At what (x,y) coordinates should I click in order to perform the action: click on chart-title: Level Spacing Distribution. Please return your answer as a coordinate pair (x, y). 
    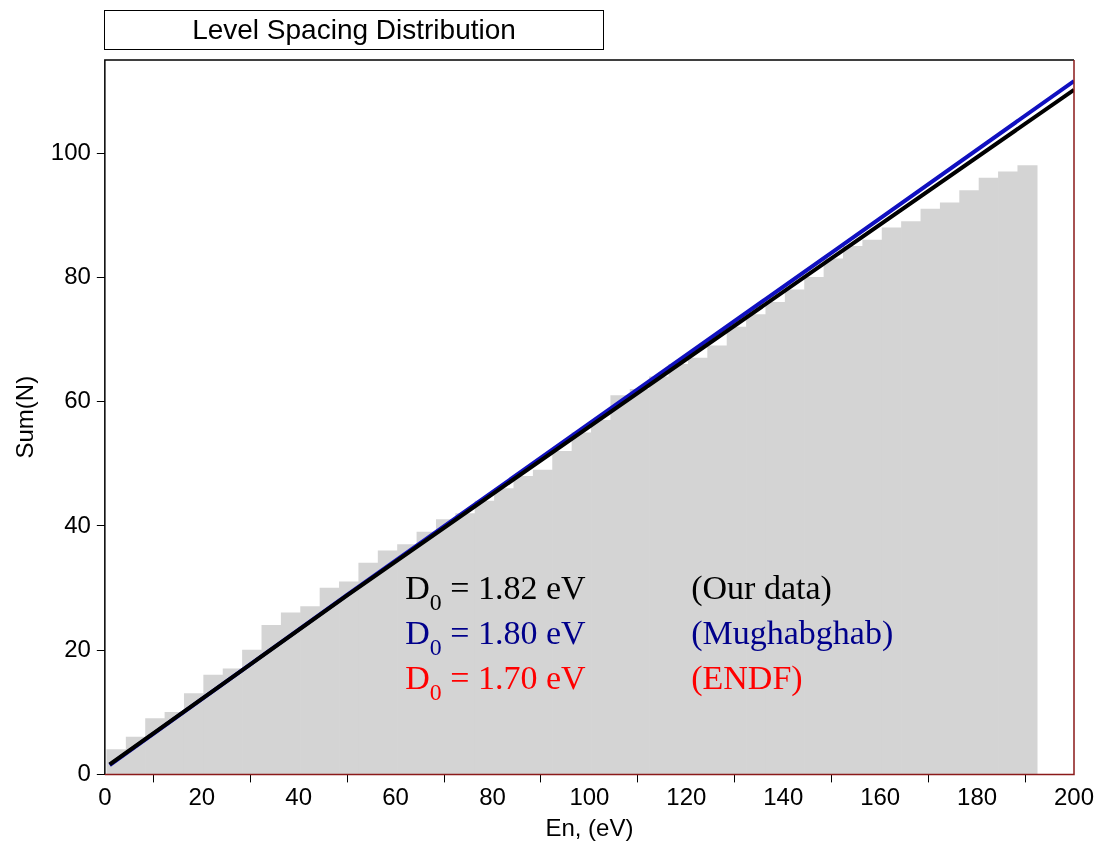
    Looking at the image, I should click on (354, 30).